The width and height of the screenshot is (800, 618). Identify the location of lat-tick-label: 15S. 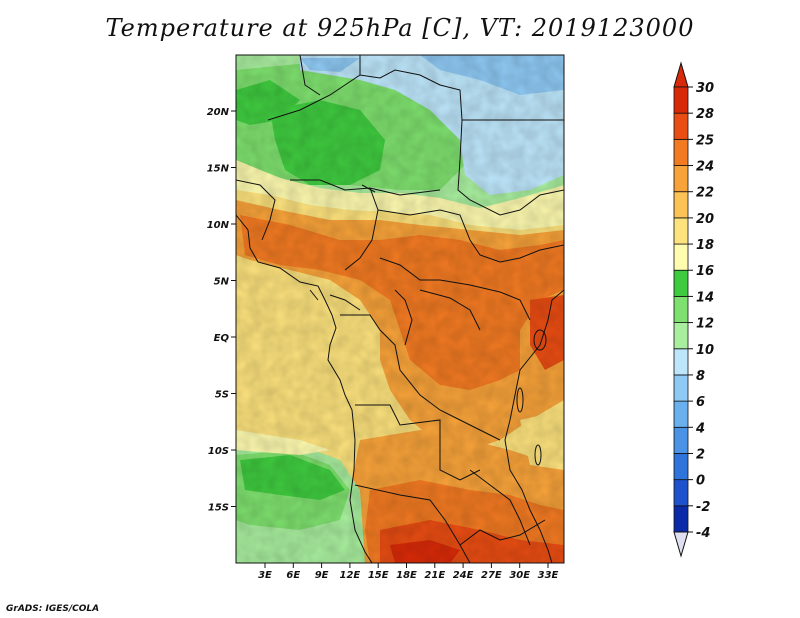
(218, 508).